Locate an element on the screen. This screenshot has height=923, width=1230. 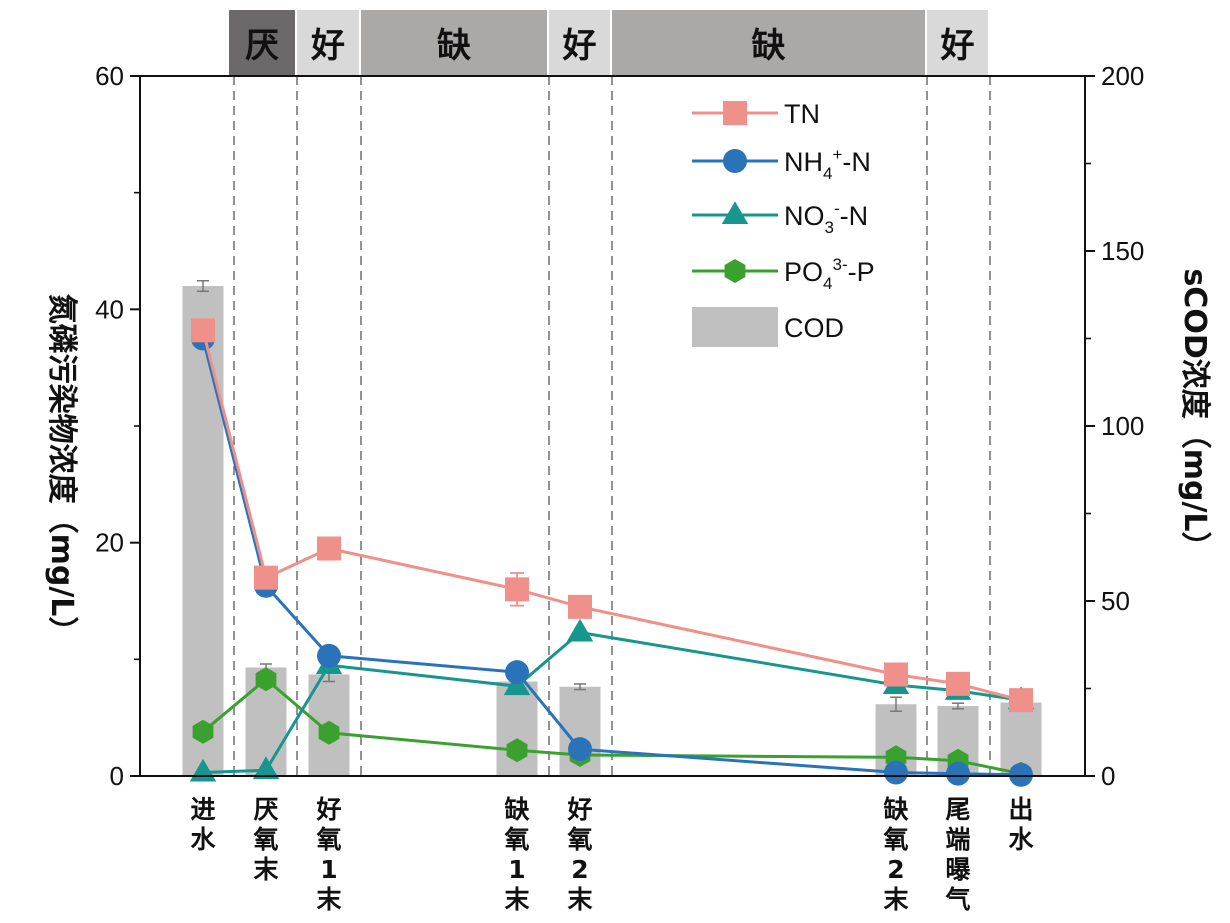
legend-item: NO3--N is located at coordinates (780, 218).